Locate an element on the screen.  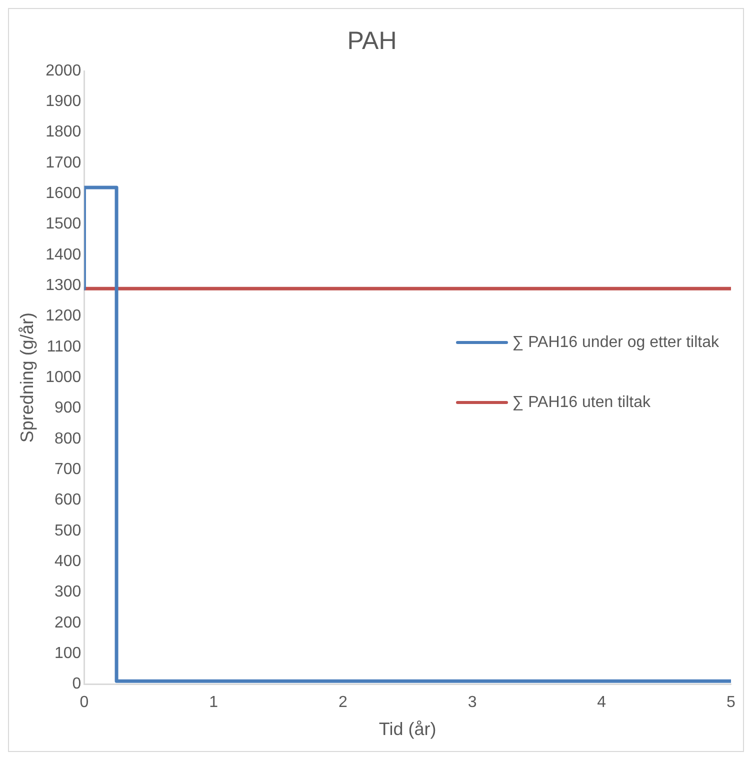
y-tick-label: 1200 is located at coordinates (64, 316).